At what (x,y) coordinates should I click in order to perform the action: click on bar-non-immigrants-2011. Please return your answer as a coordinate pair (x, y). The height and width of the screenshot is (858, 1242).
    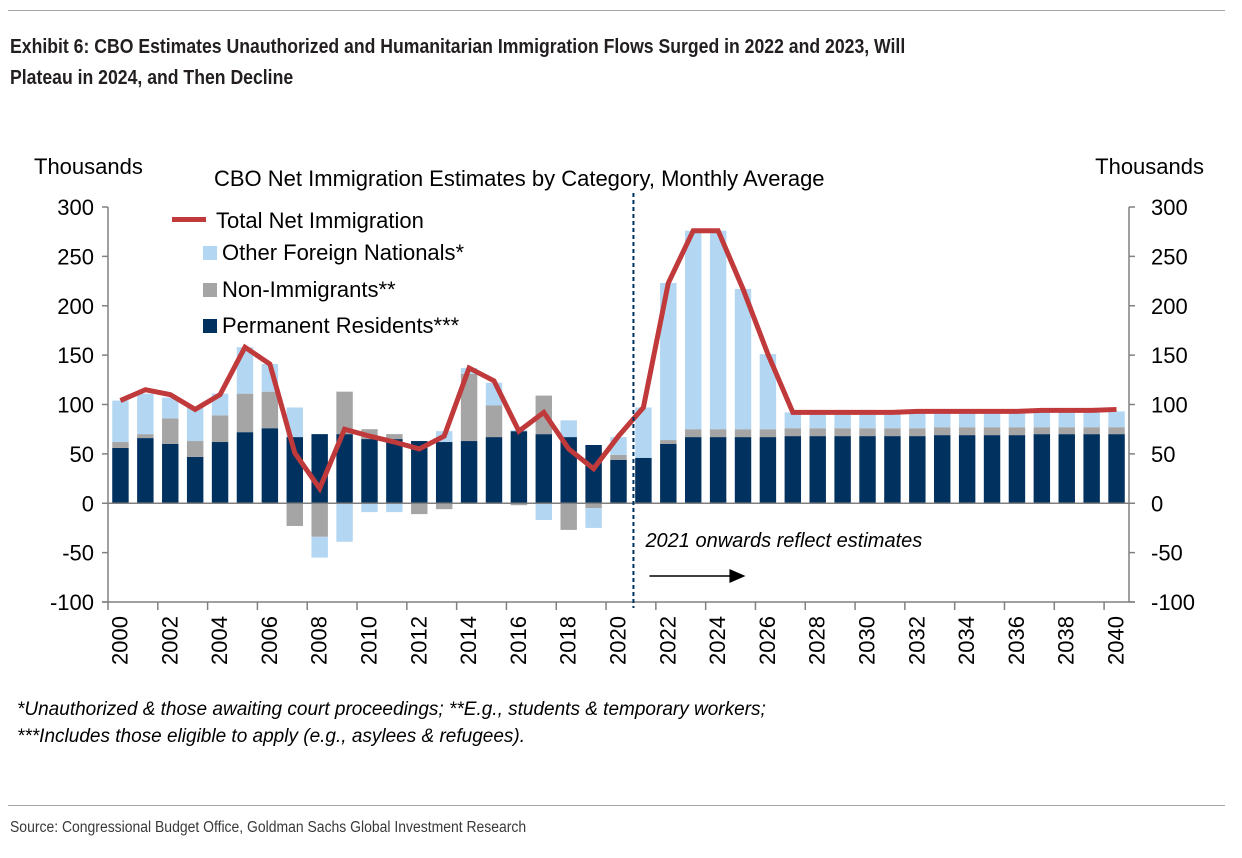
    Looking at the image, I should click on (394, 437).